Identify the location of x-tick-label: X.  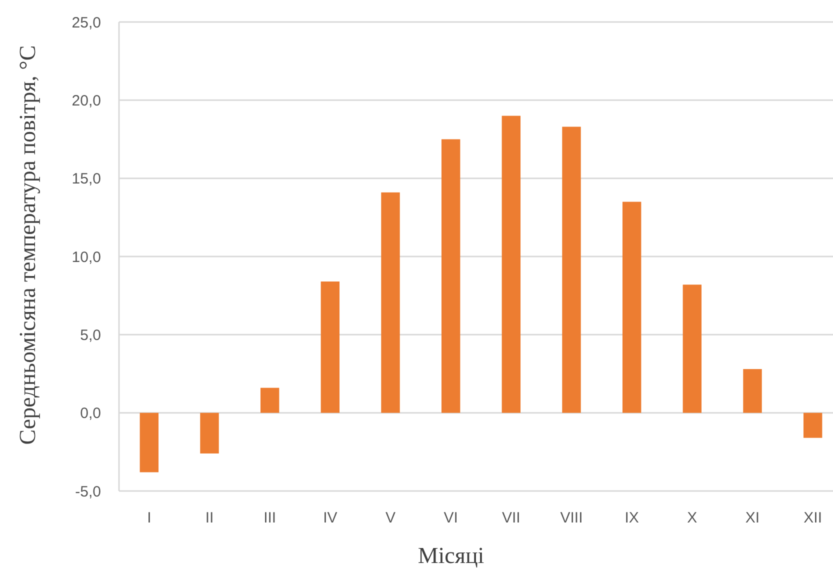
(692, 517).